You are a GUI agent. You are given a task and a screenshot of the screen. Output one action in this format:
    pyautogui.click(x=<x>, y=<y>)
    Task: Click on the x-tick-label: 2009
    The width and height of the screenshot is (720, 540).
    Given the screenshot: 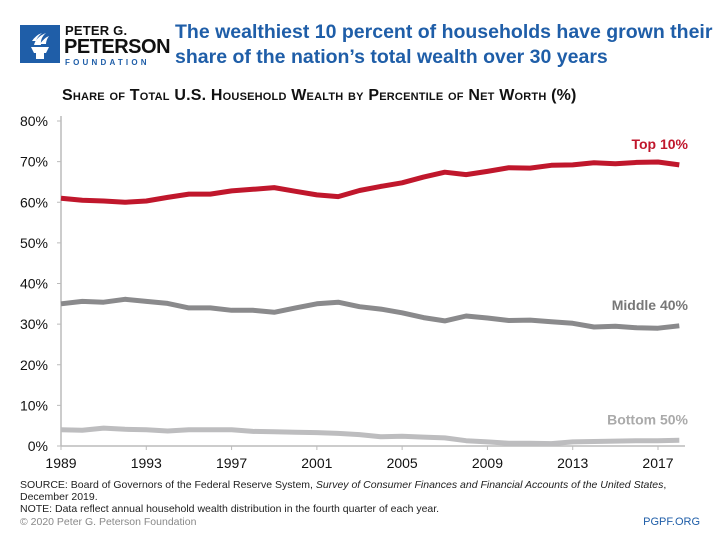 What is the action you would take?
    pyautogui.click(x=487, y=463)
    